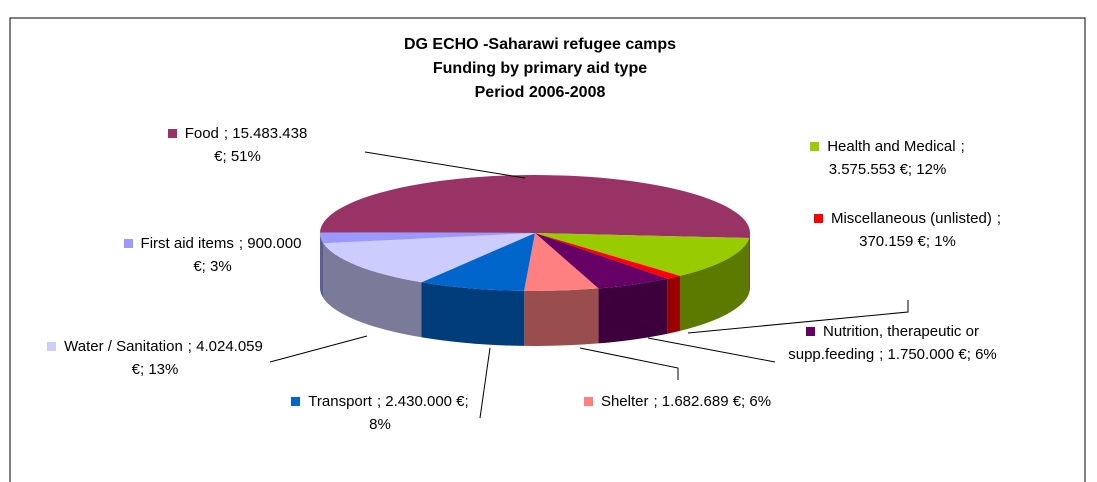 The height and width of the screenshot is (482, 1097). What do you see at coordinates (261, 145) in the screenshot?
I see `value-label: ; 15.483.438 €; 51%` at bounding box center [261, 145].